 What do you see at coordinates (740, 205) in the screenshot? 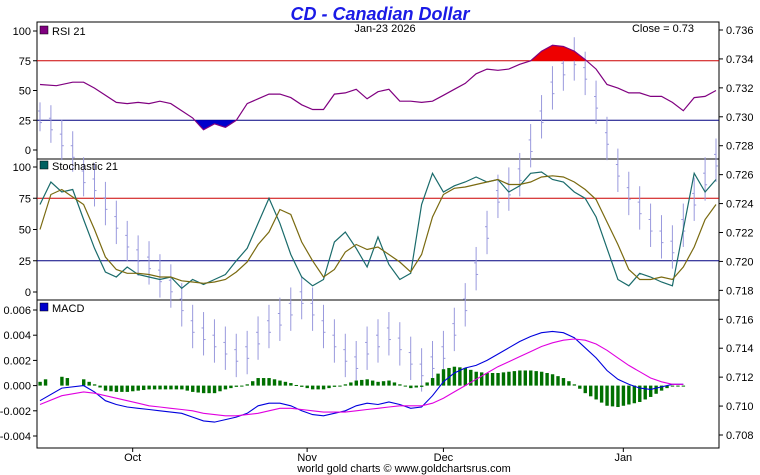
I see `price-tick-label: 0.724` at bounding box center [740, 205].